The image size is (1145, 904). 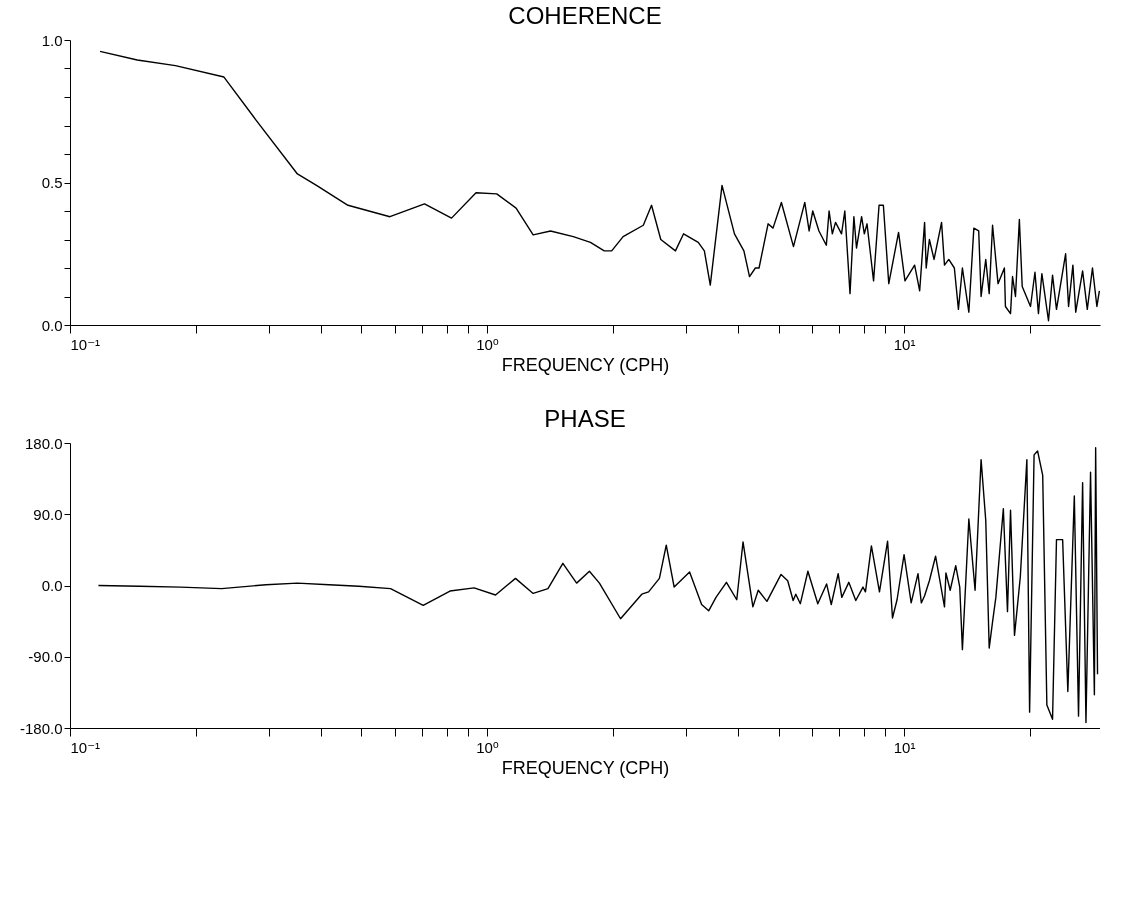 What do you see at coordinates (43, 443) in the screenshot?
I see `y-tick-label: 180.0` at bounding box center [43, 443].